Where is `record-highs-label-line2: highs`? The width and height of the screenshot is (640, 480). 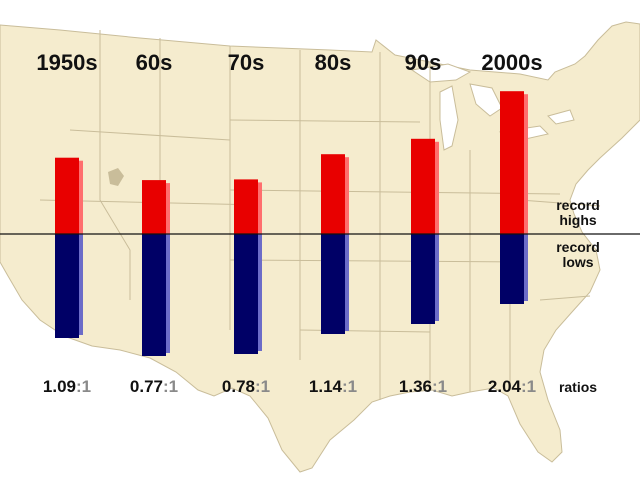 record-highs-label-line2: highs is located at coordinates (578, 220).